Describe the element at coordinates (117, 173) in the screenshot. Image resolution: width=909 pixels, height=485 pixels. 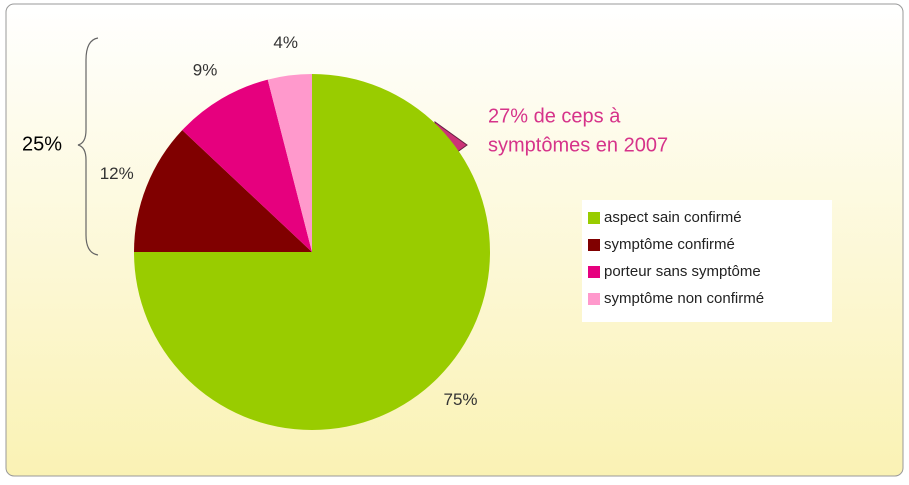
I see `data-label: 12%` at that location.